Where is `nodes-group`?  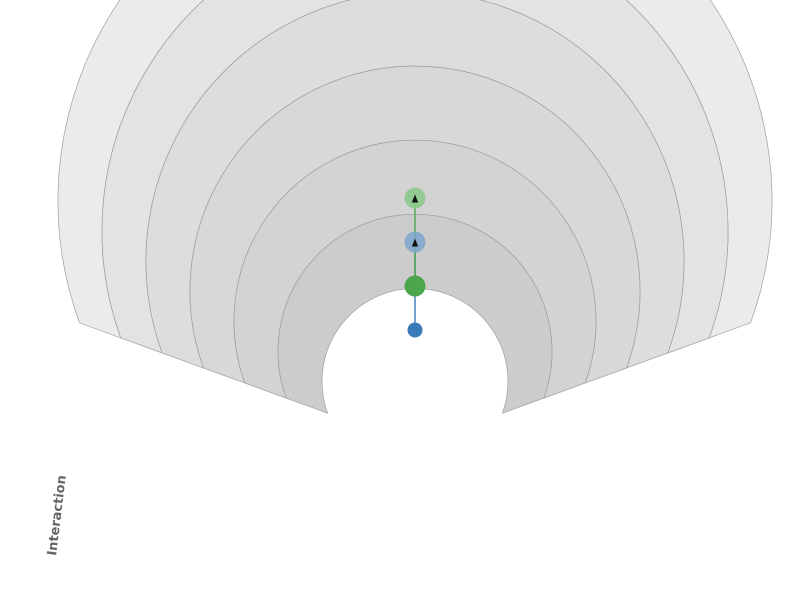 nodes-group is located at coordinates (415, 262).